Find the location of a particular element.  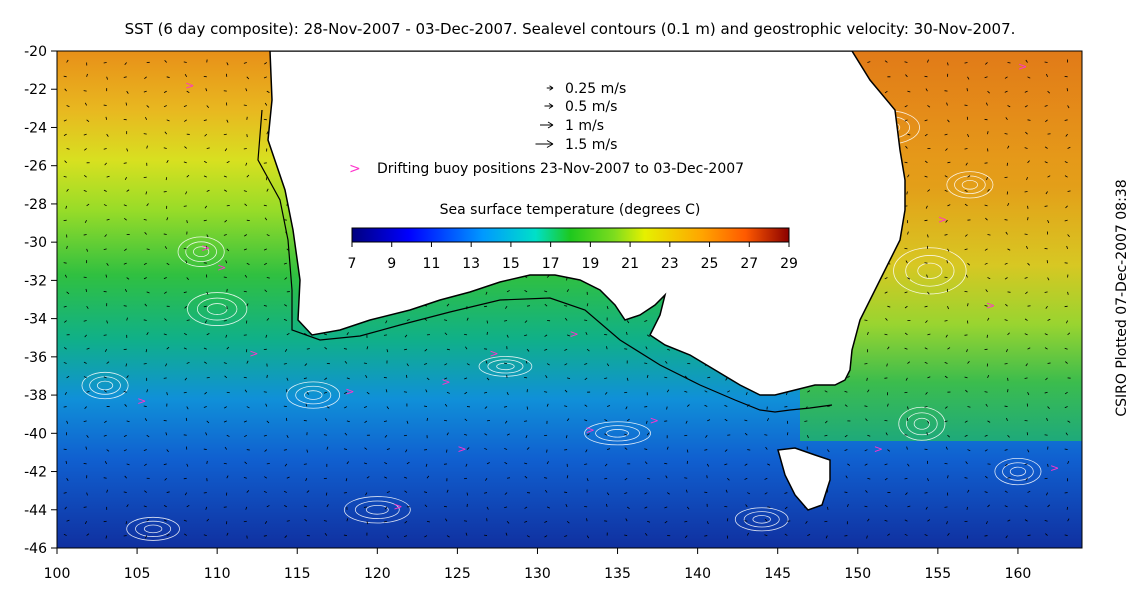

colorbar-title: Sea surface temperature (degrees C) is located at coordinates (570, 210).